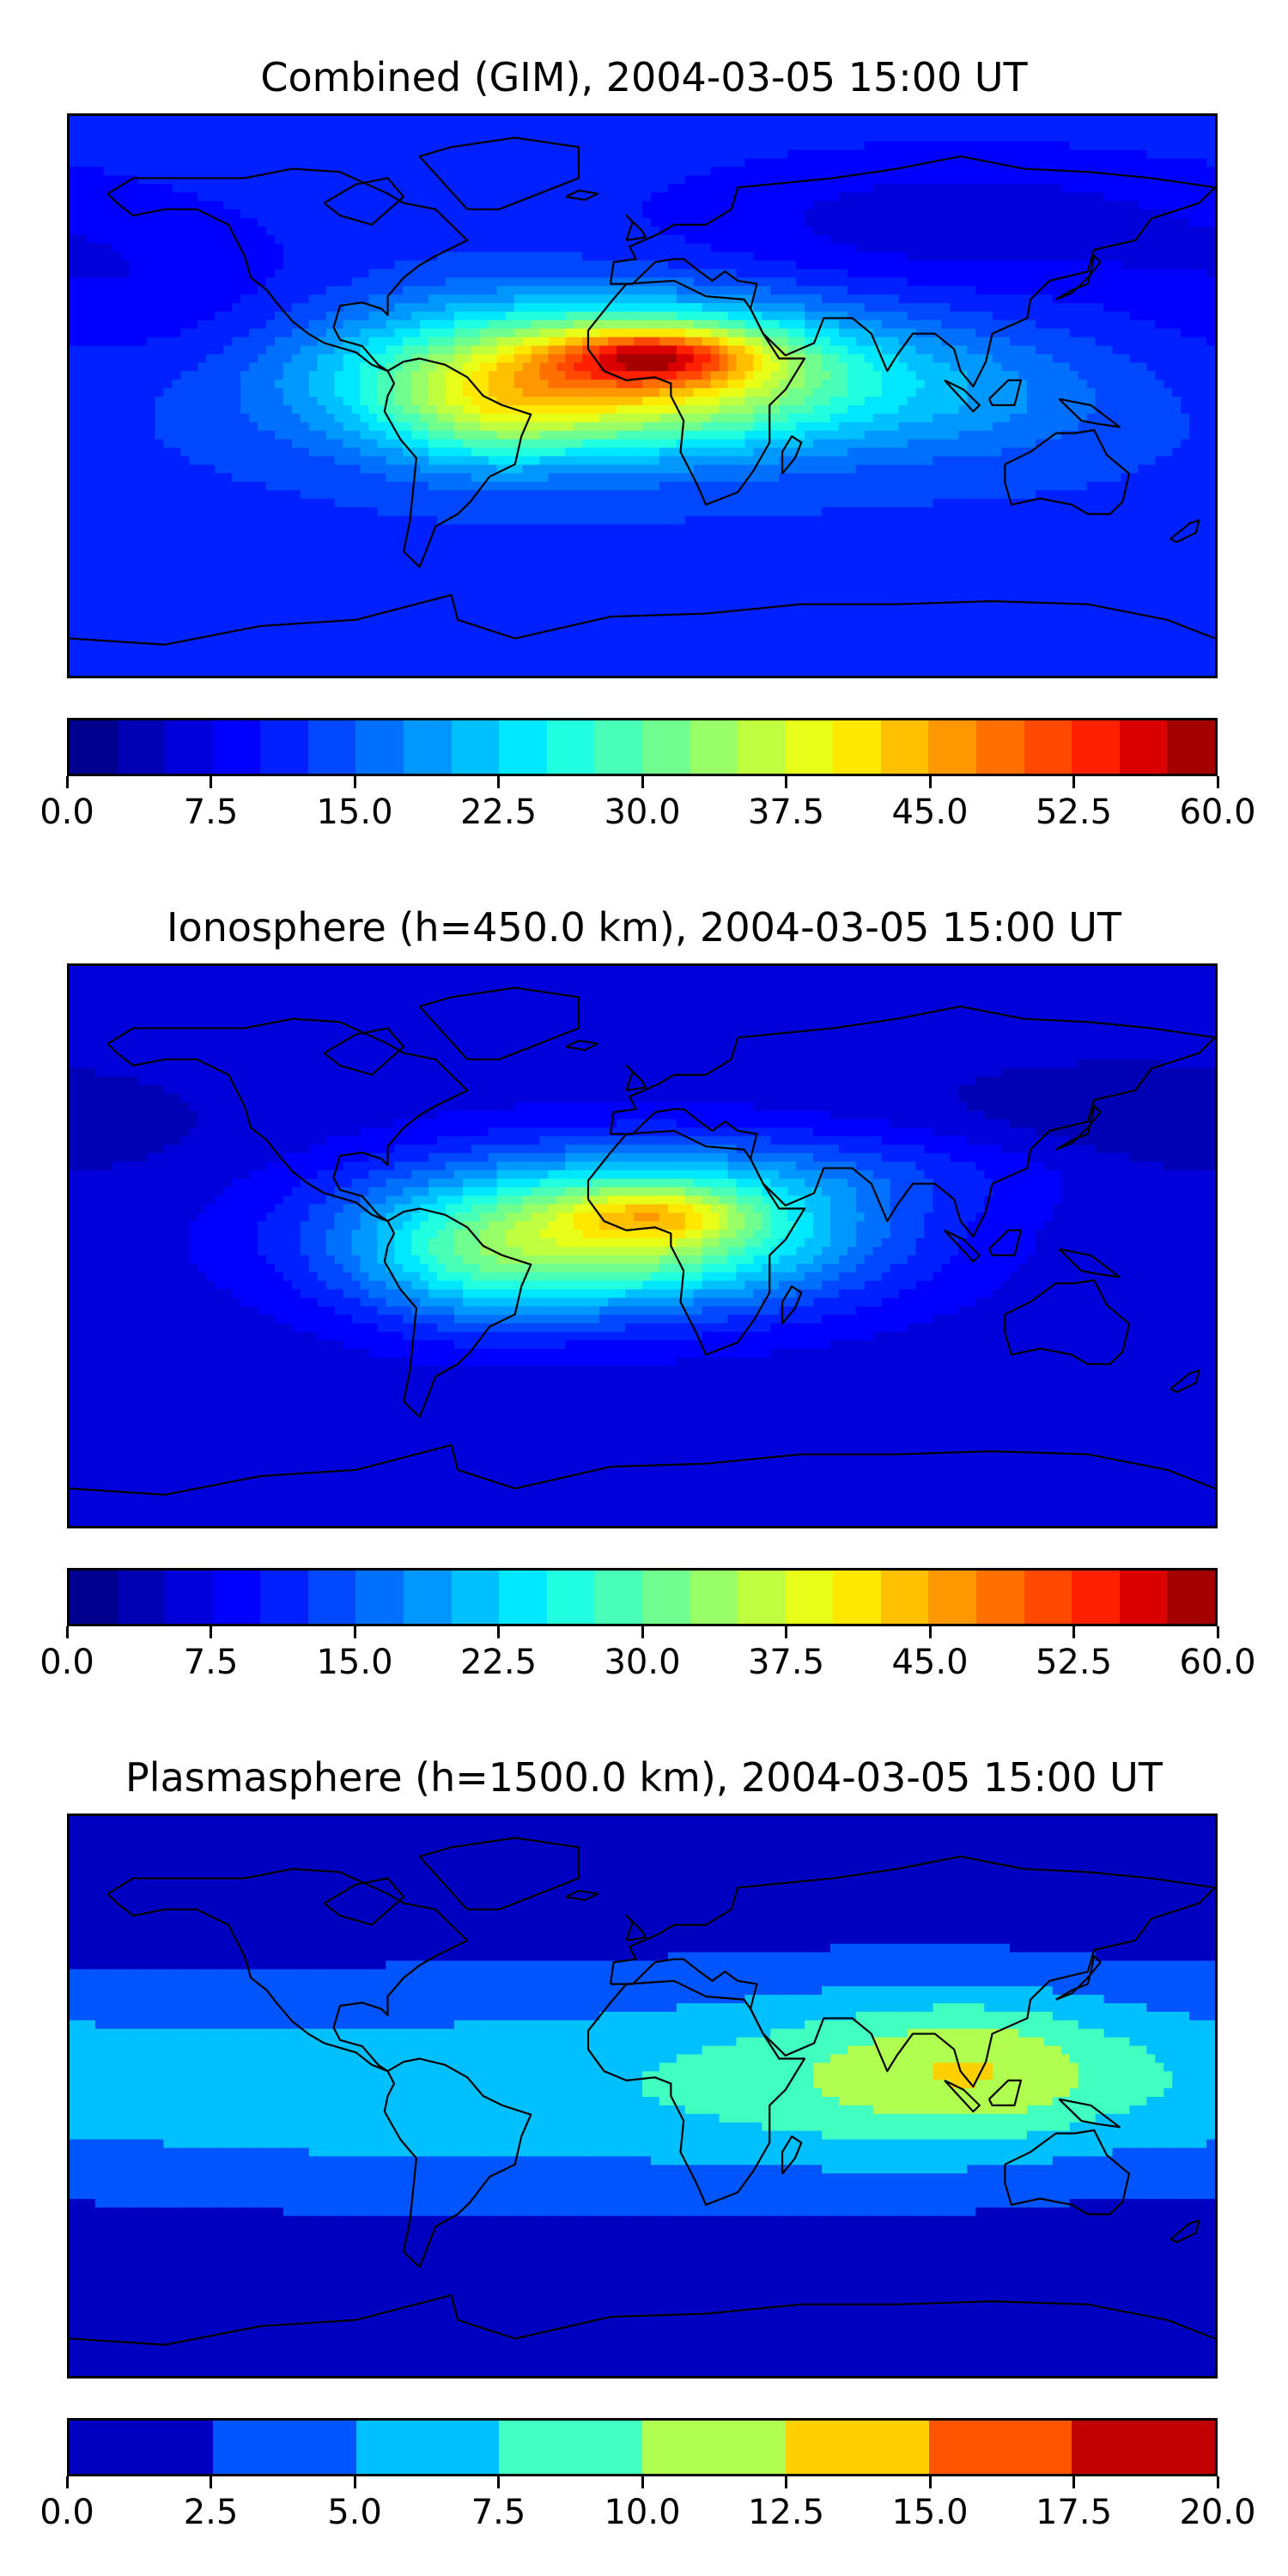 This screenshot has height=2576, width=1288. What do you see at coordinates (786, 812) in the screenshot?
I see `colorbar-tick-label: 37.5` at bounding box center [786, 812].